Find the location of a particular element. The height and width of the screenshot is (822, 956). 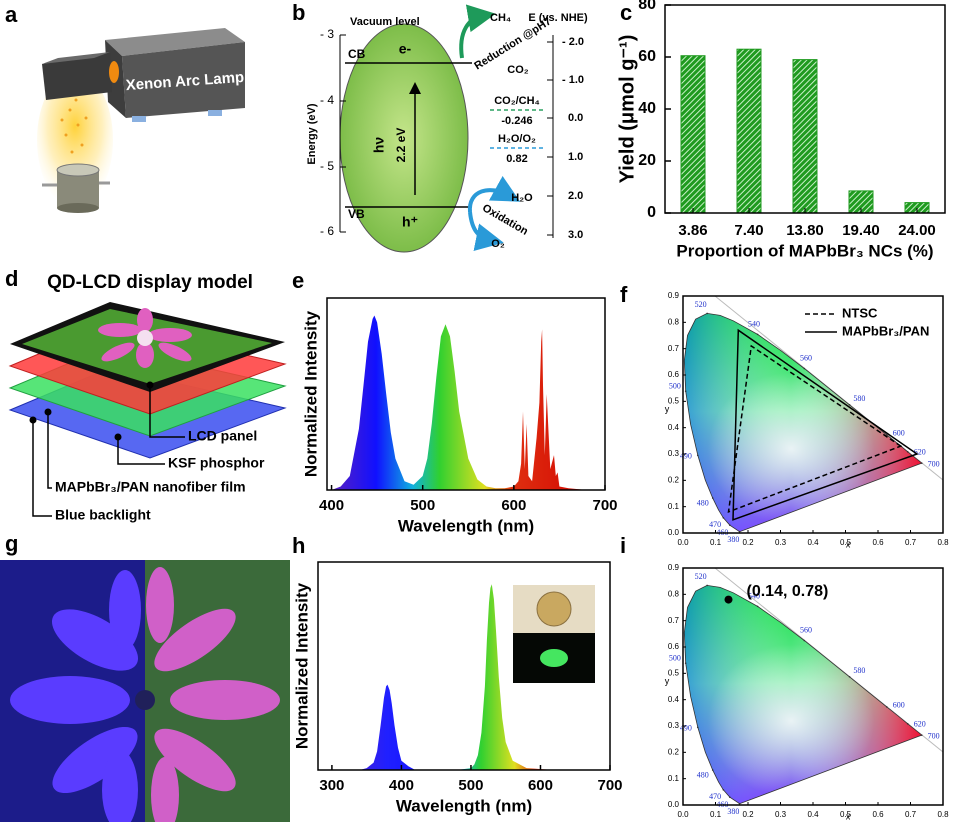

panel-g is located at coordinates (145, 691).